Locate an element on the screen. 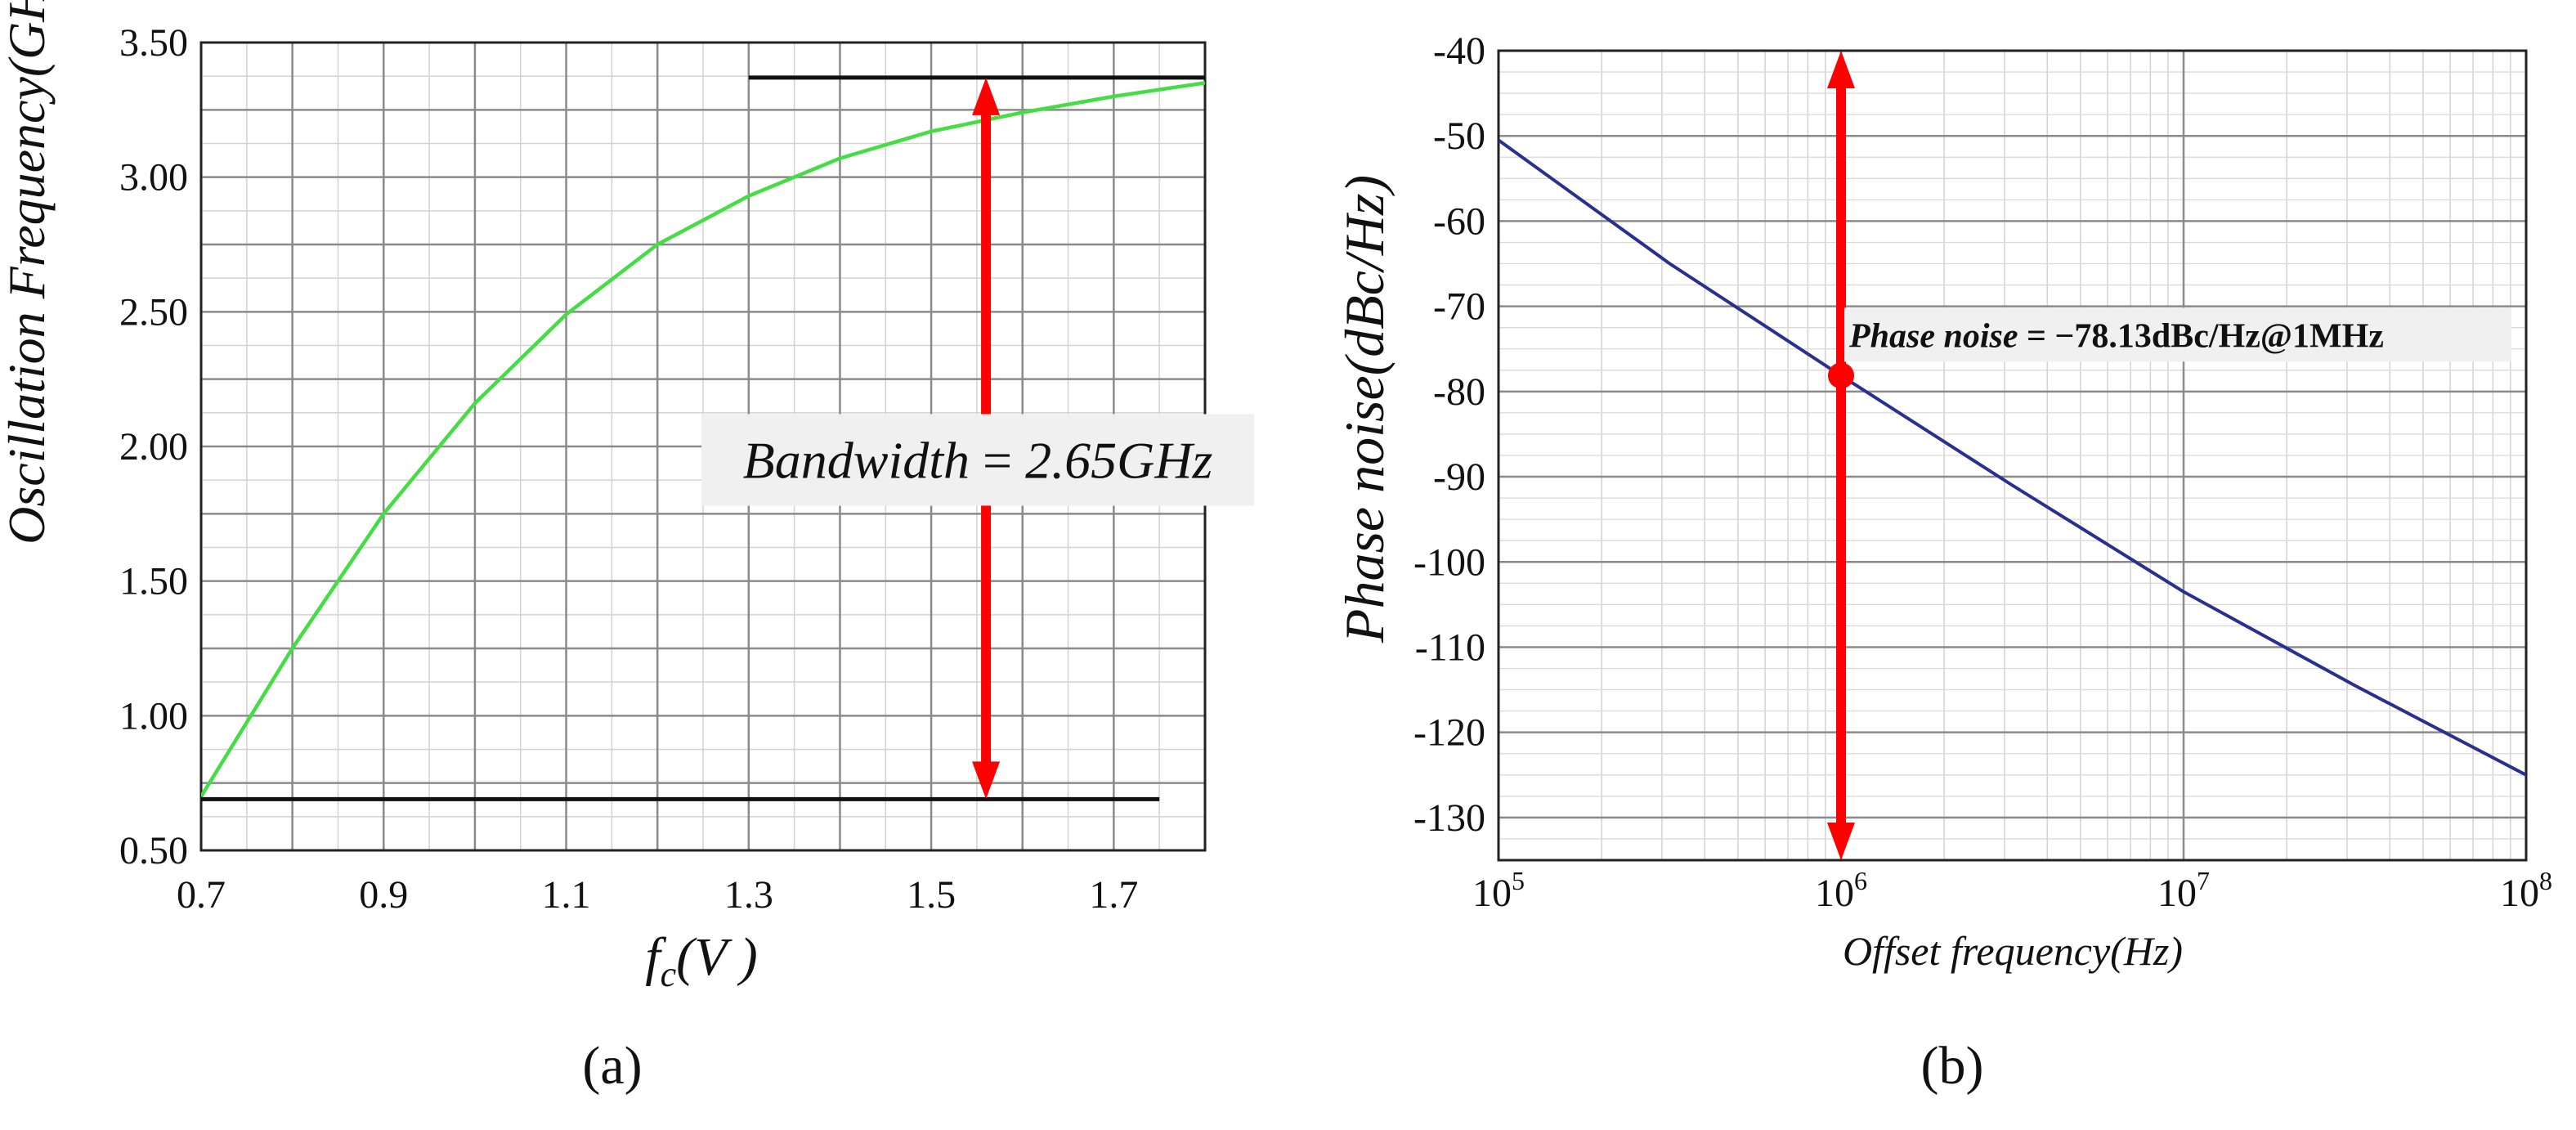 The image size is (2576, 1130). y-ticks-b: -40 -50 -60 -70 -80 -90 -100 -110 -120 -130 is located at coordinates (1449, 435).